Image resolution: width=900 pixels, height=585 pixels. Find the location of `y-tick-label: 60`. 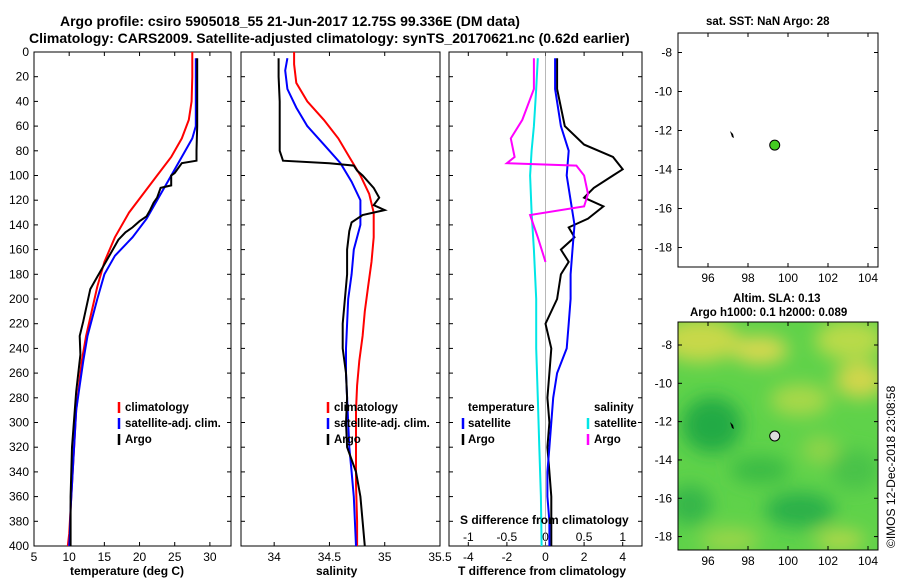

y-tick-label: 60 is located at coordinates (23, 126).